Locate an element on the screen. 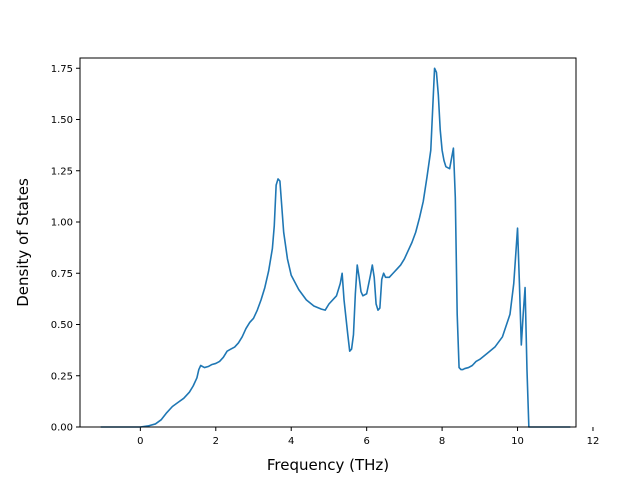  x-tick-label: 8 is located at coordinates (442, 441).